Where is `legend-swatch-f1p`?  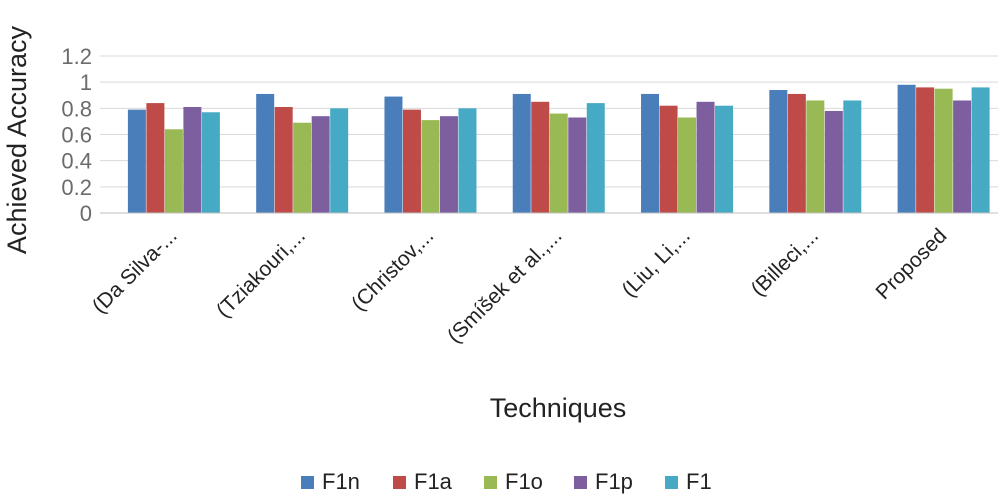
legend-swatch-f1p is located at coordinates (580, 482).